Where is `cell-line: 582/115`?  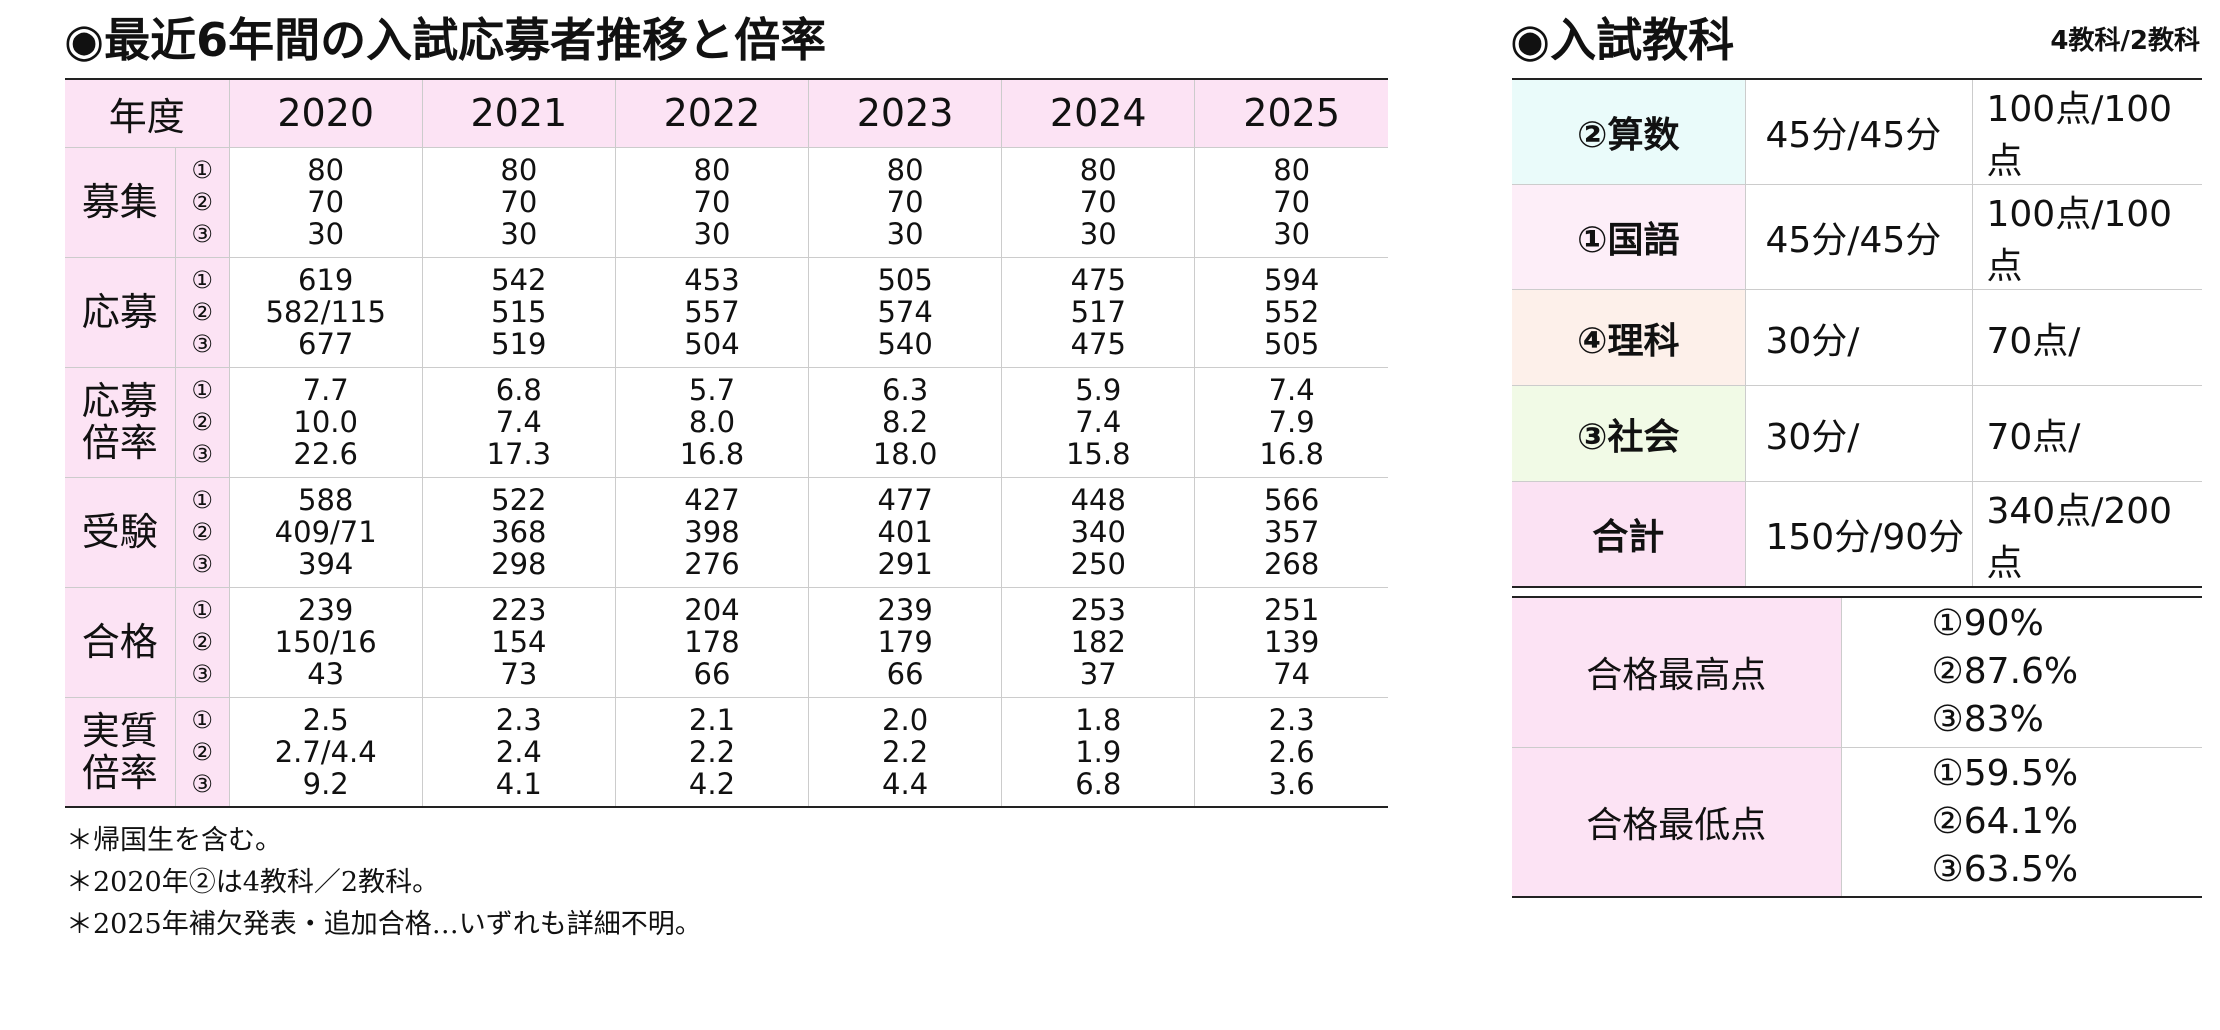 cell-line: 582/115 is located at coordinates (325, 312).